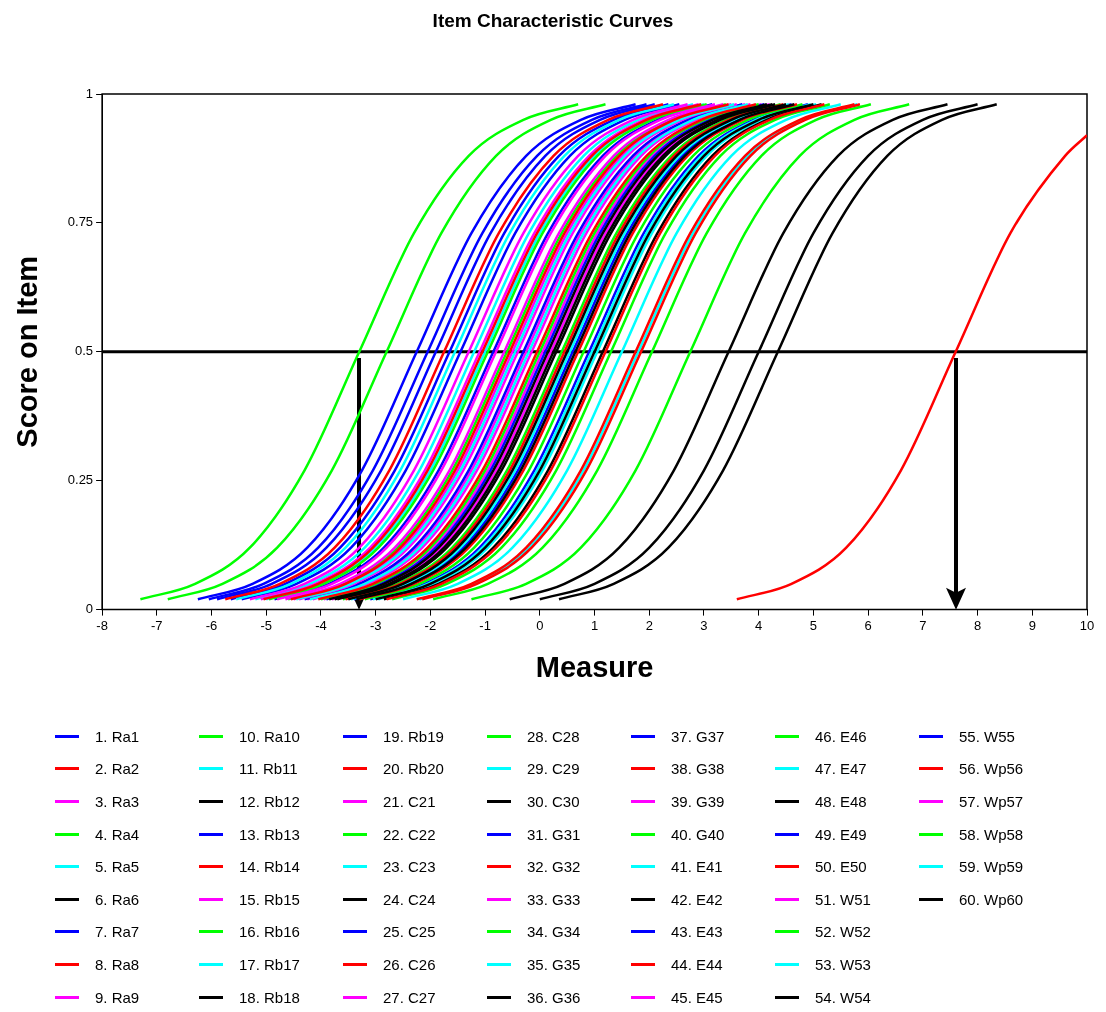  I want to click on legend-label: 13. Rb13, so click(269, 834).